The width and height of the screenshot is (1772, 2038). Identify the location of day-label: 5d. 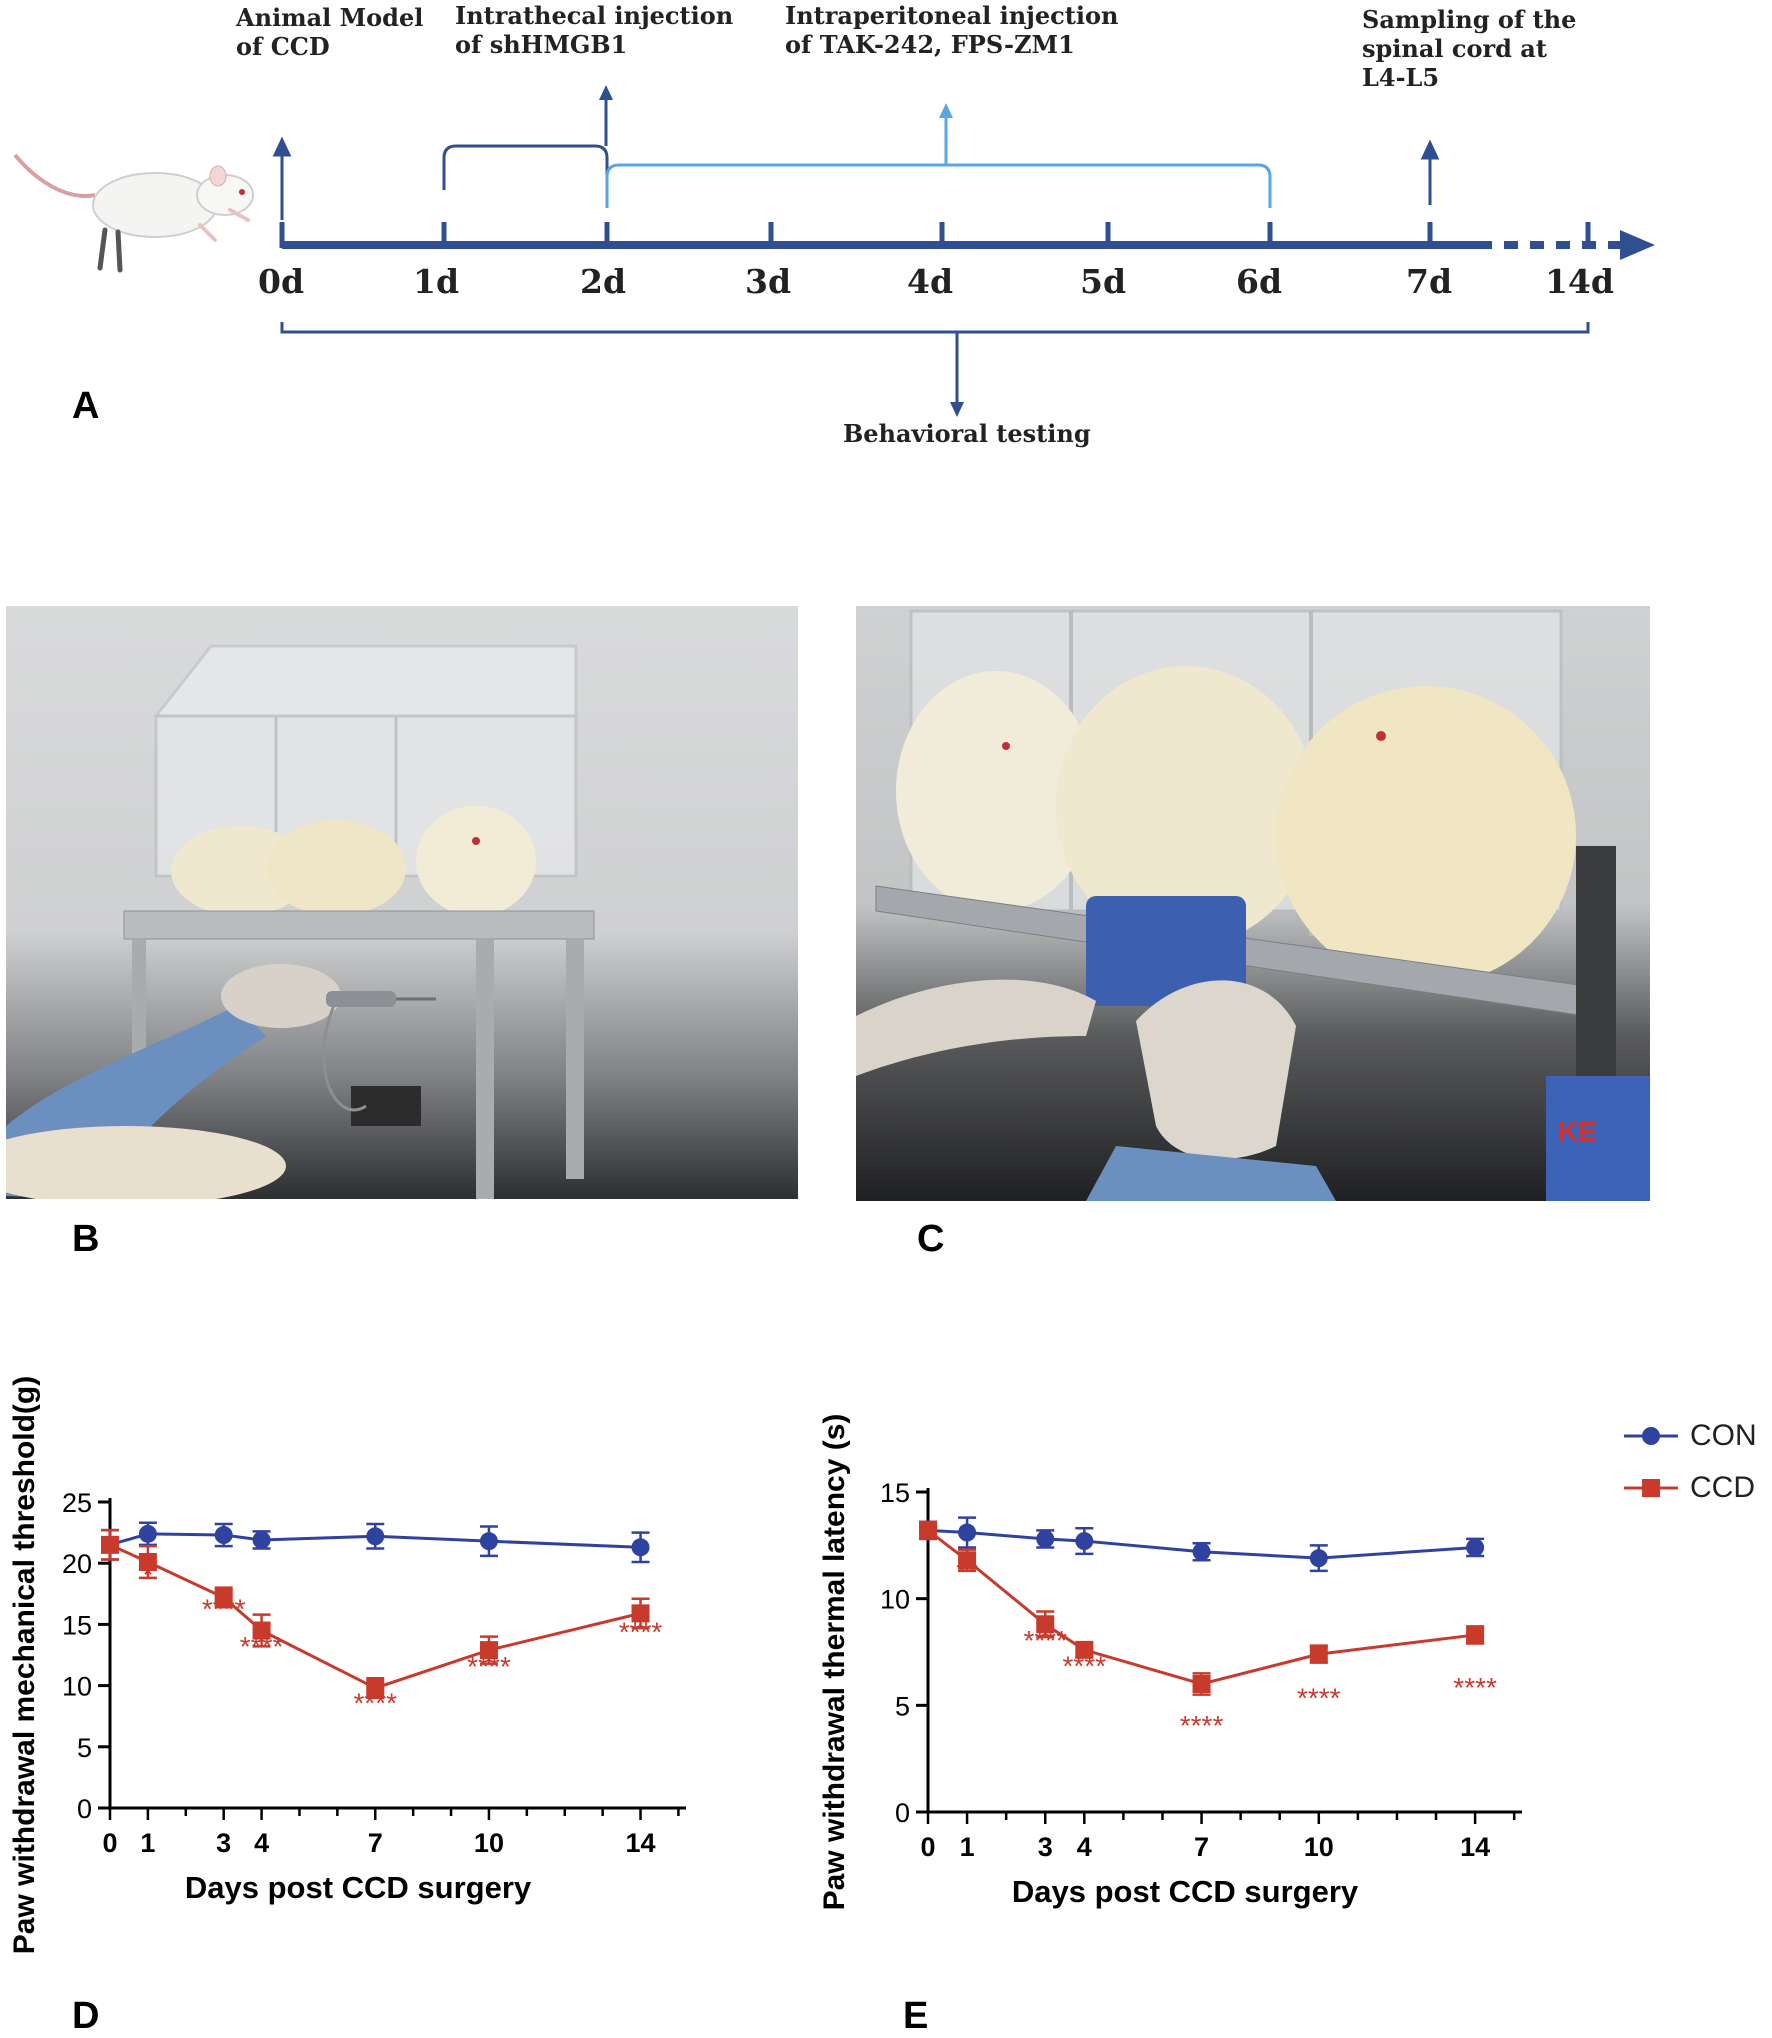
(1103, 281).